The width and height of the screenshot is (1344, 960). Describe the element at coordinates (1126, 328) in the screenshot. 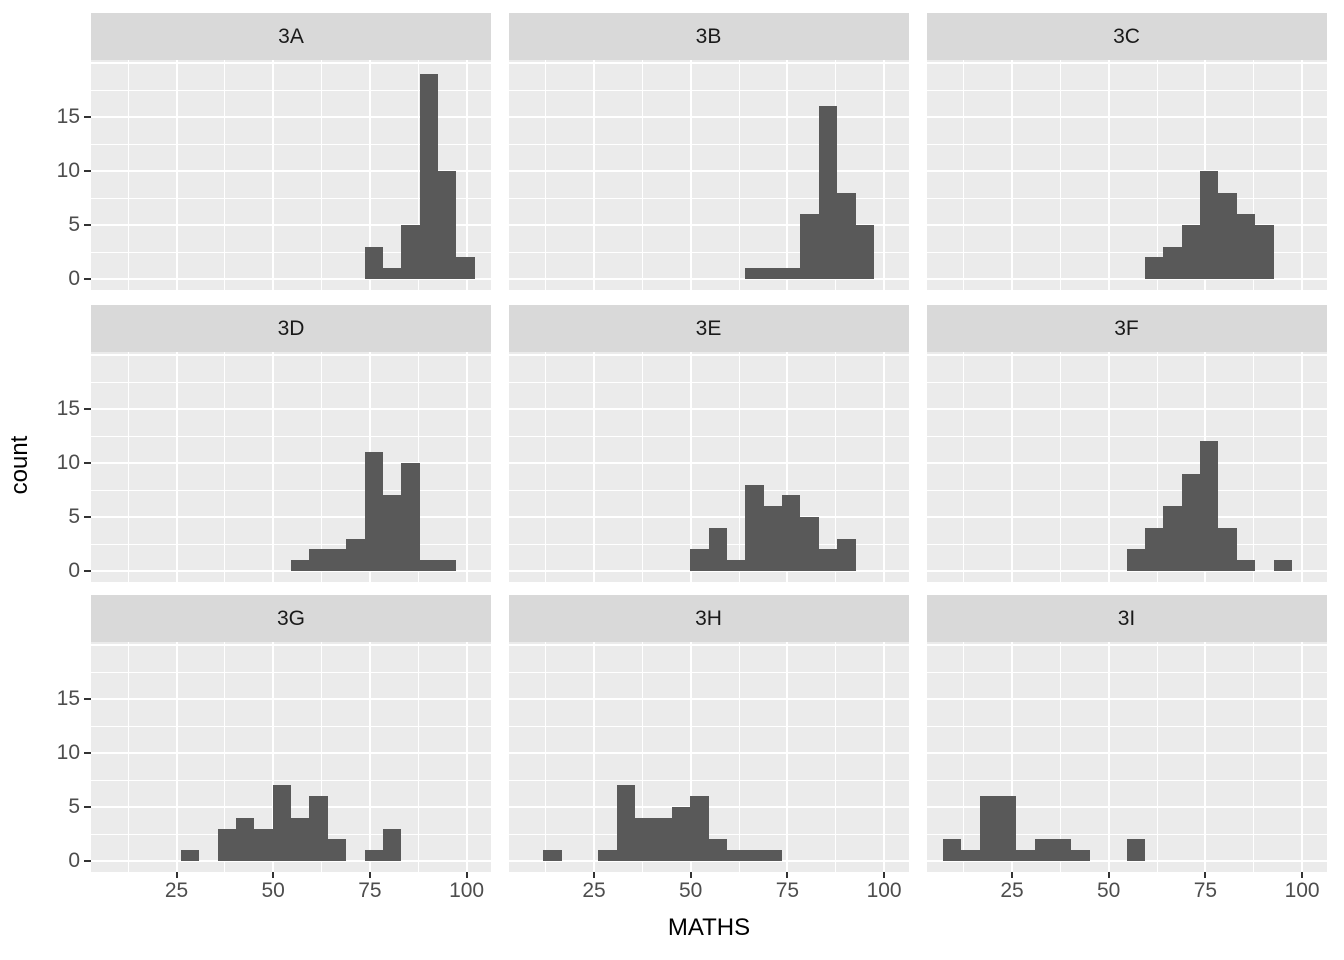

I see `facet-strip-label: 3F` at that location.